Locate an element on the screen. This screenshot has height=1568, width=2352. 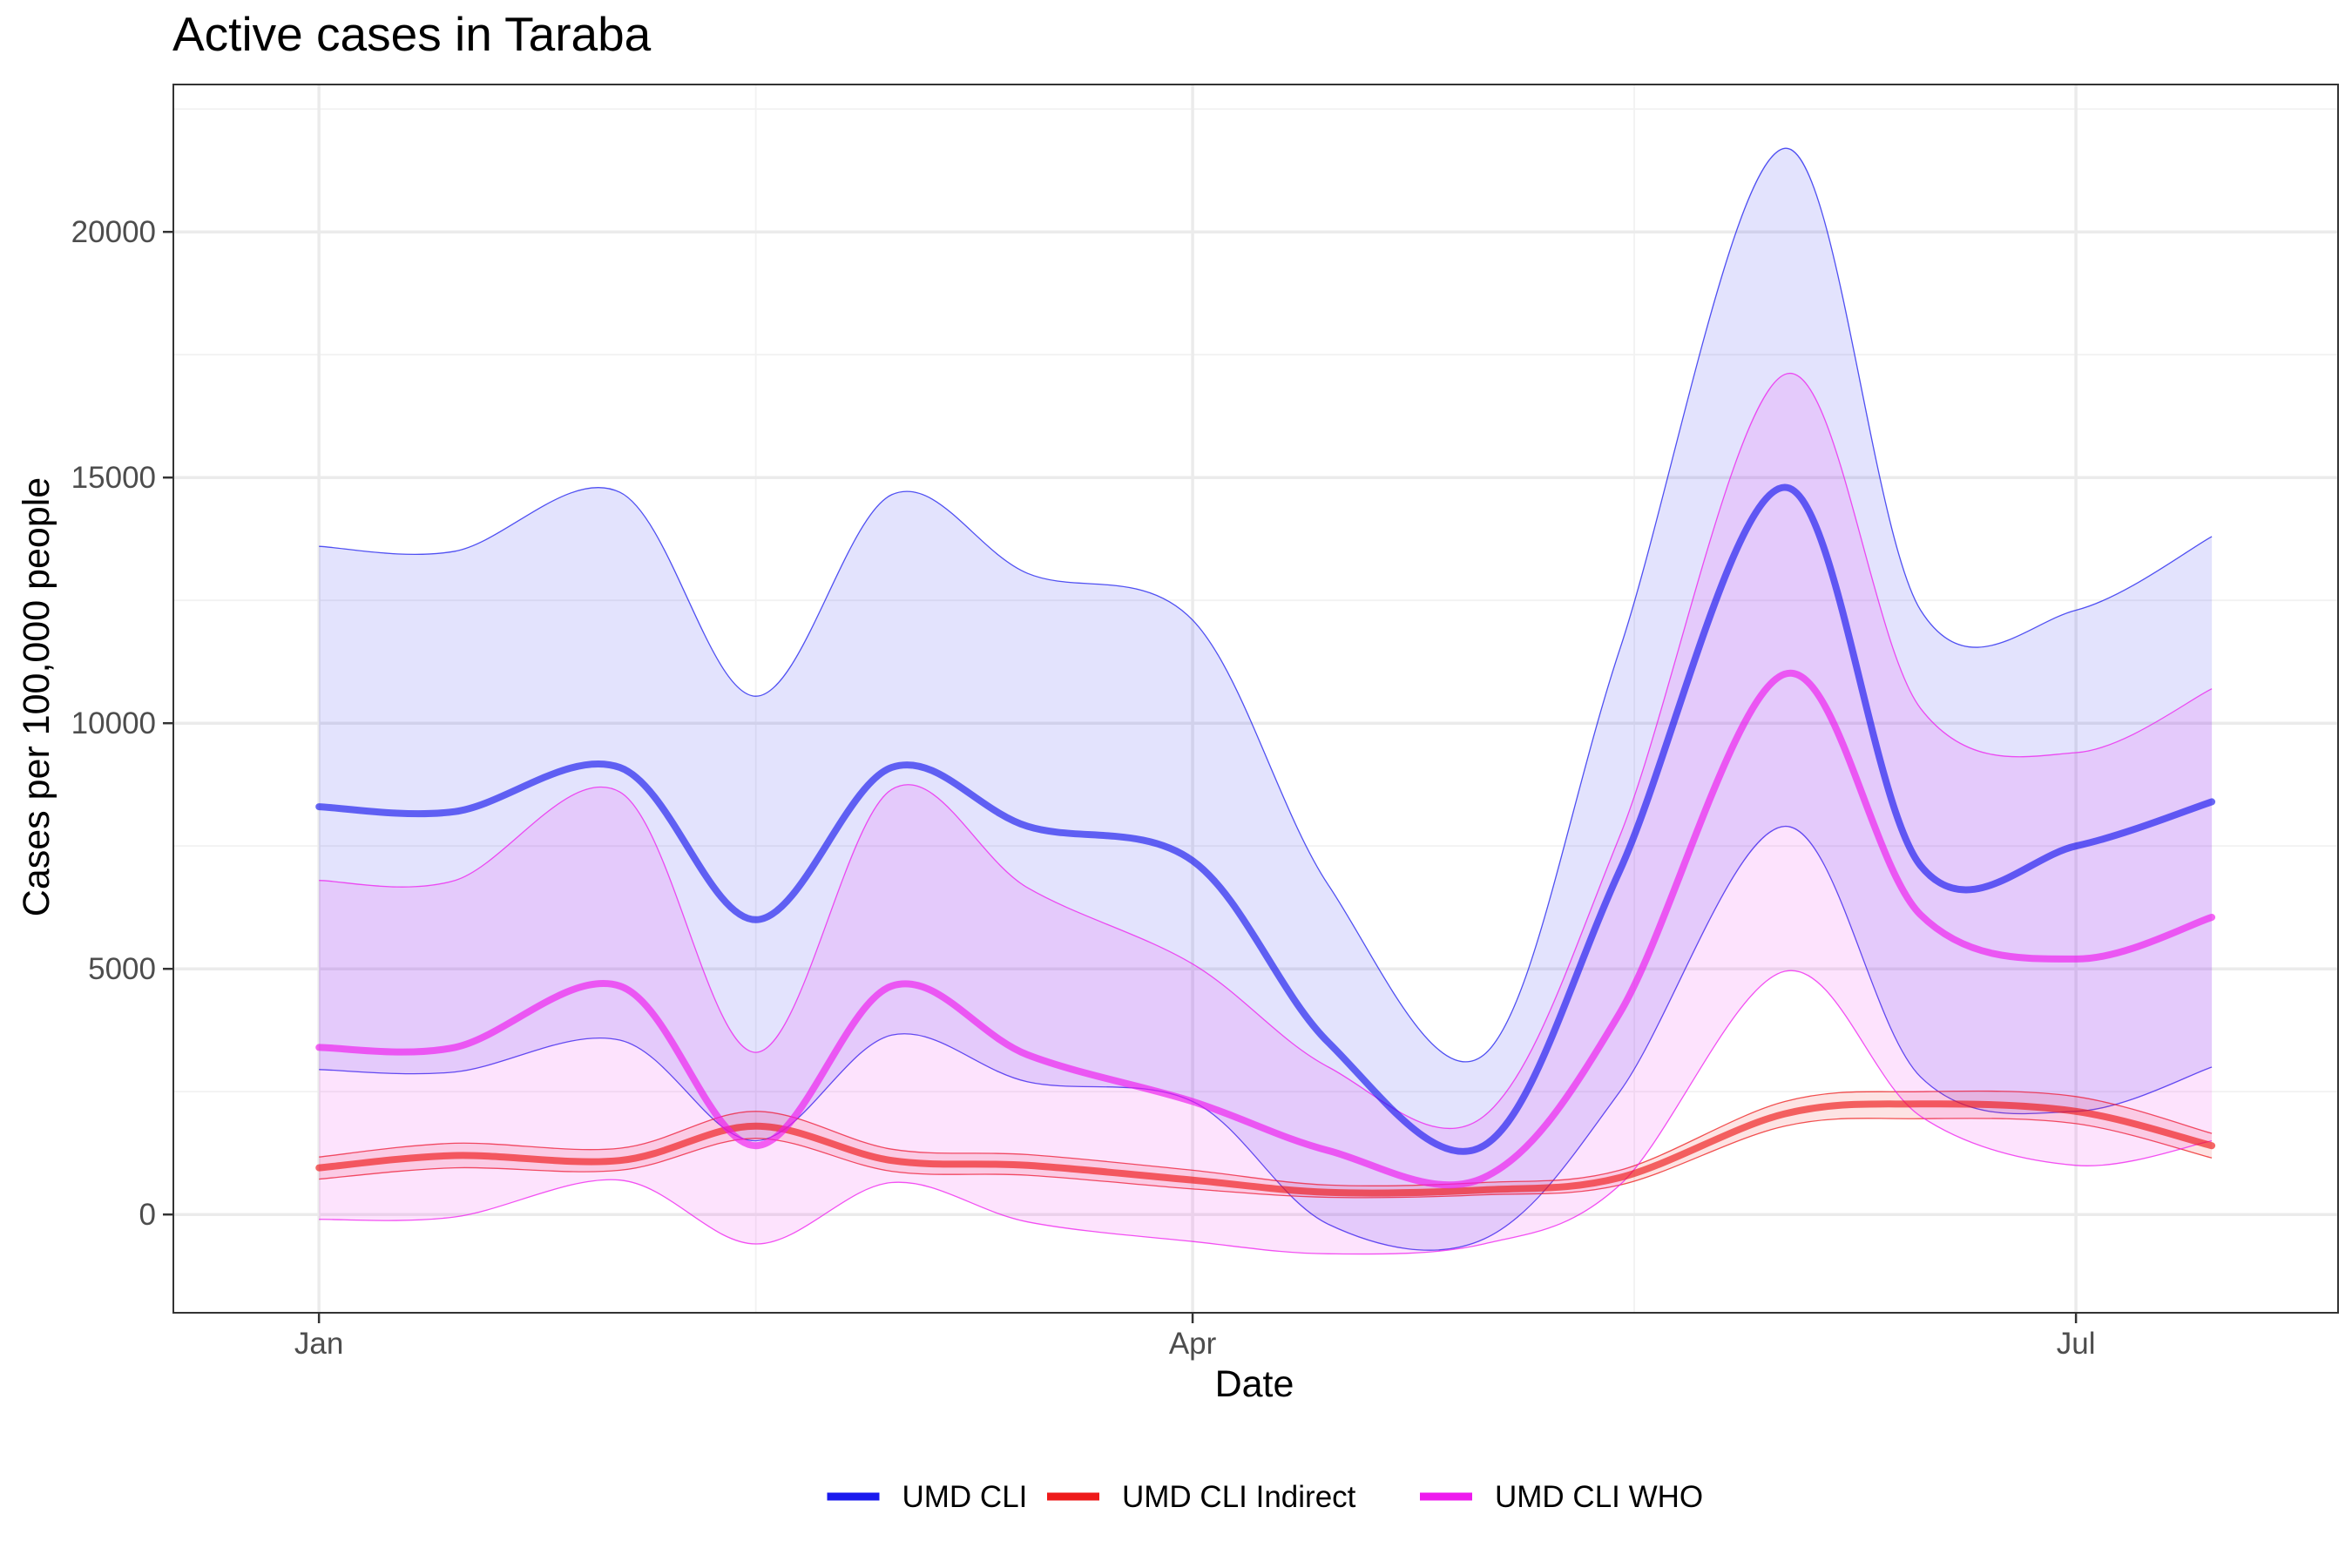
ribbon-lower-umd-cli-who is located at coordinates (1266, 1113).